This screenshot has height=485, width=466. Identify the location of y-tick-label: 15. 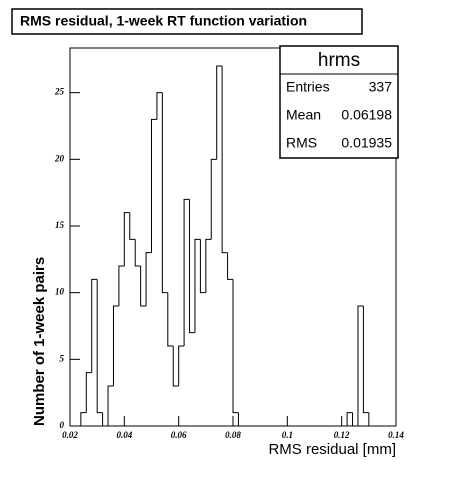
(60, 225).